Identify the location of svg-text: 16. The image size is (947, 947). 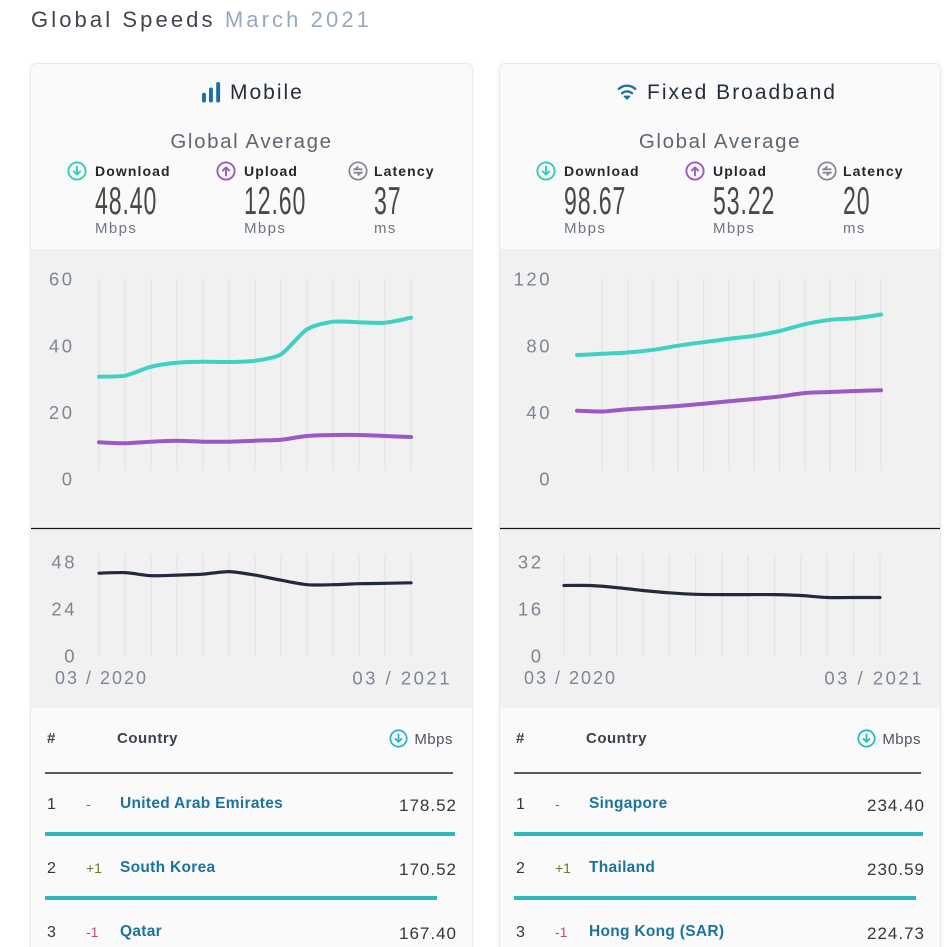
(531, 609).